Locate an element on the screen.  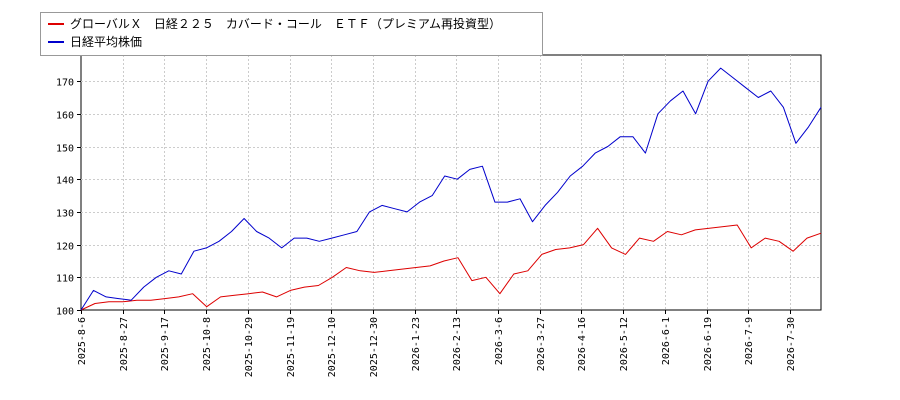
x-tick-label: 2025-8-6 is located at coordinates (82, 341).